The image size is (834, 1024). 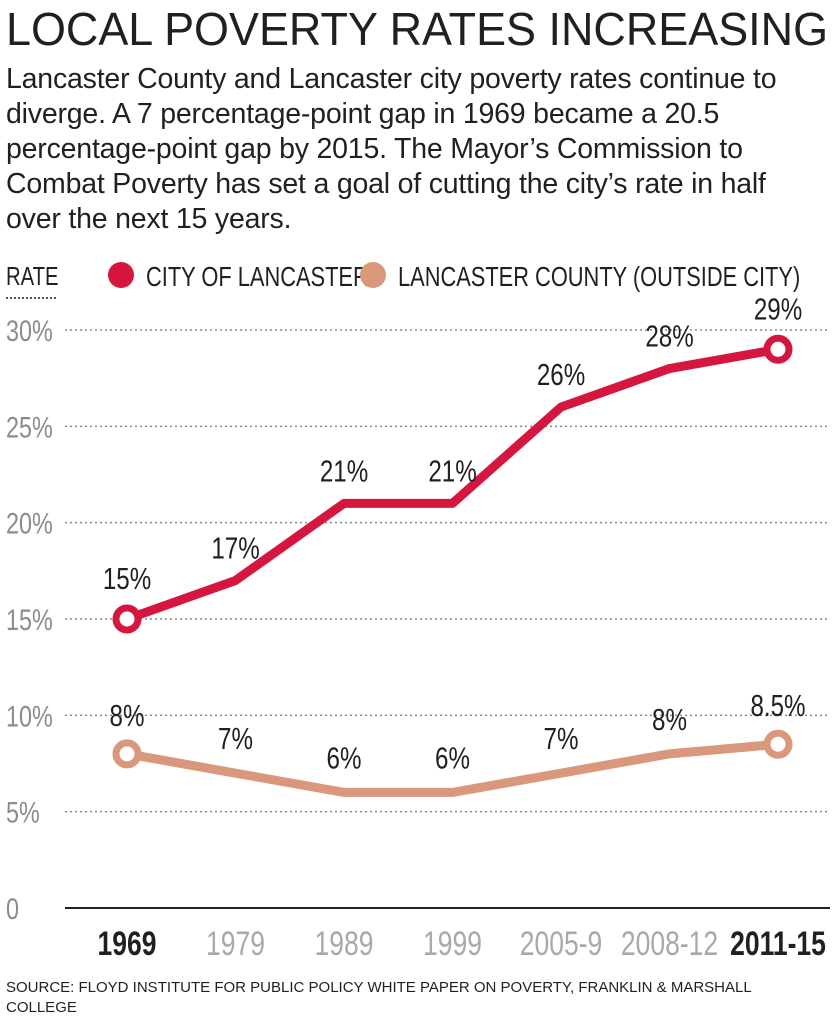 I want to click on data-label: 15%, so click(x=127, y=578).